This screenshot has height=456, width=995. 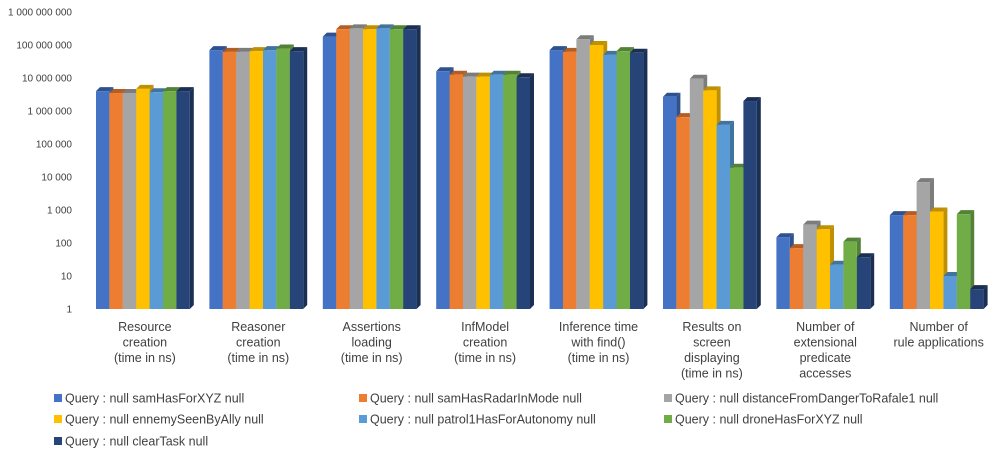 What do you see at coordinates (164, 420) in the screenshot?
I see `legend-label: Query : null ennemySeenByAlly null` at bounding box center [164, 420].